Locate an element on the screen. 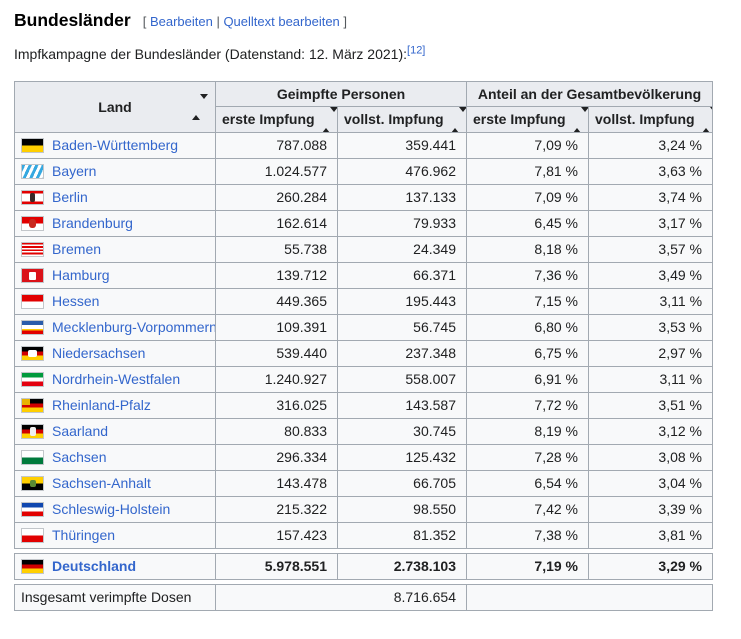  cell-vollst-impfung-anteil: 2,97 % is located at coordinates (650, 354).